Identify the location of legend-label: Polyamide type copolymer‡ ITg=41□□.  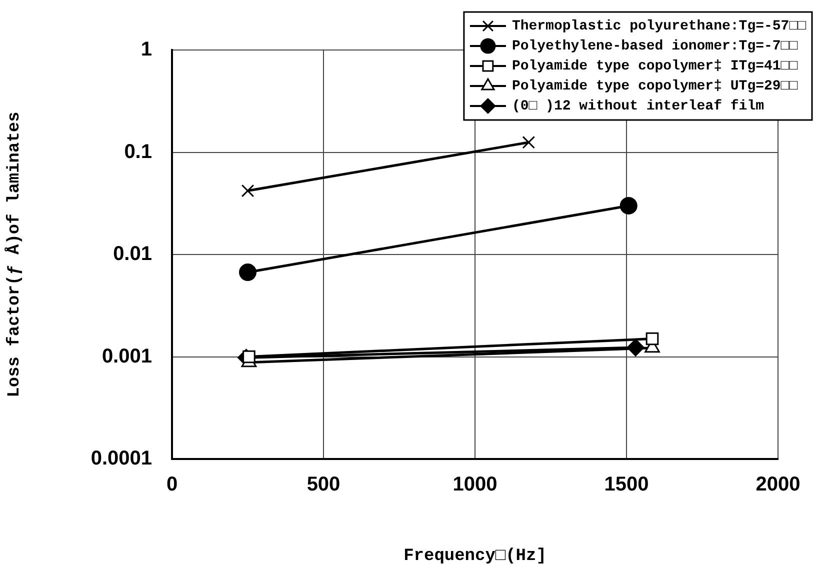
(655, 66).